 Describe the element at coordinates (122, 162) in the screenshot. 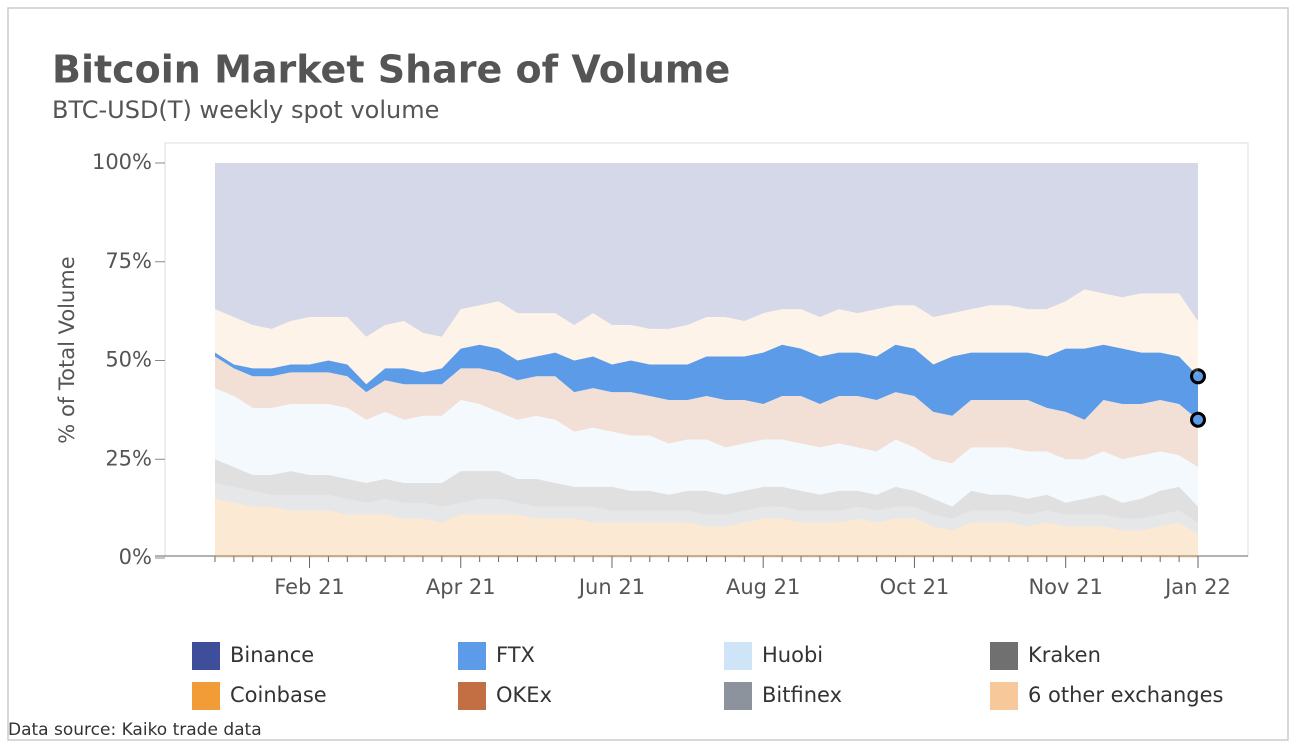

I see `y-tick-label: 100%` at that location.